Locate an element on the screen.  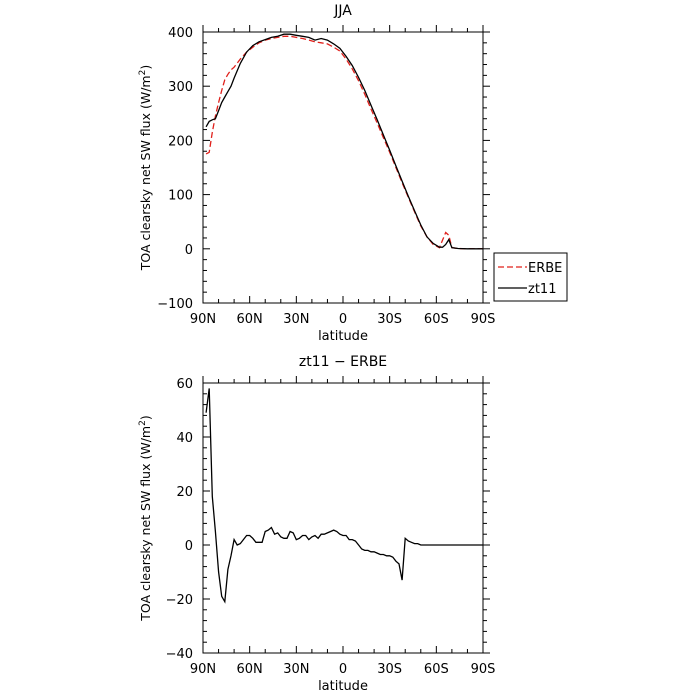
y-tick-label: 100 is located at coordinates (180, 196).